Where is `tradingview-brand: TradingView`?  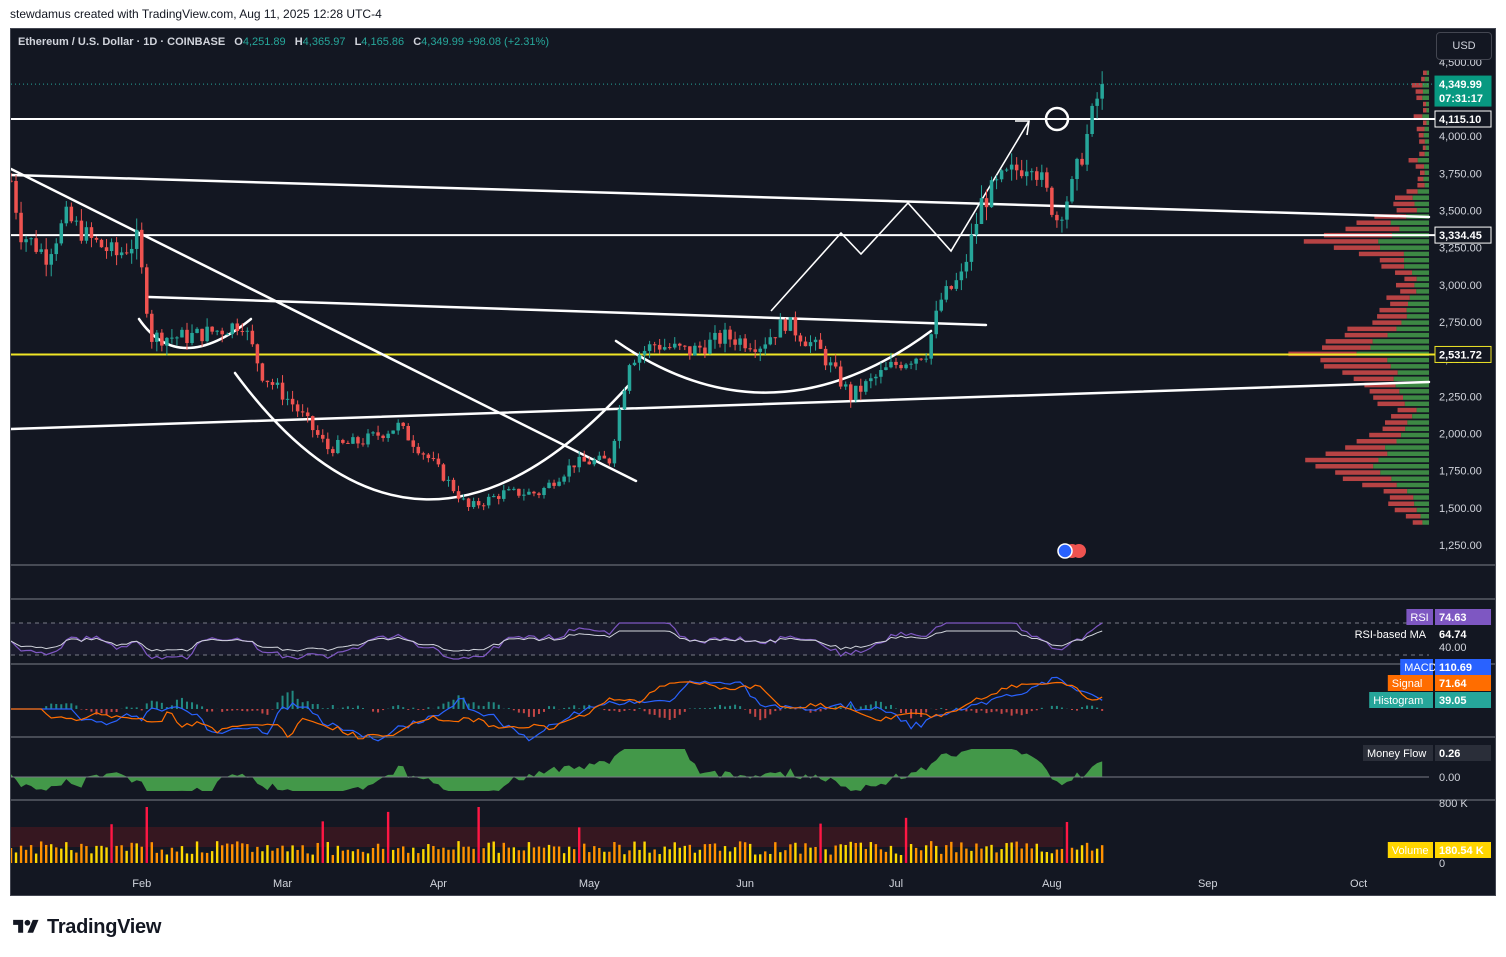 tradingview-brand: TradingView is located at coordinates (86, 927).